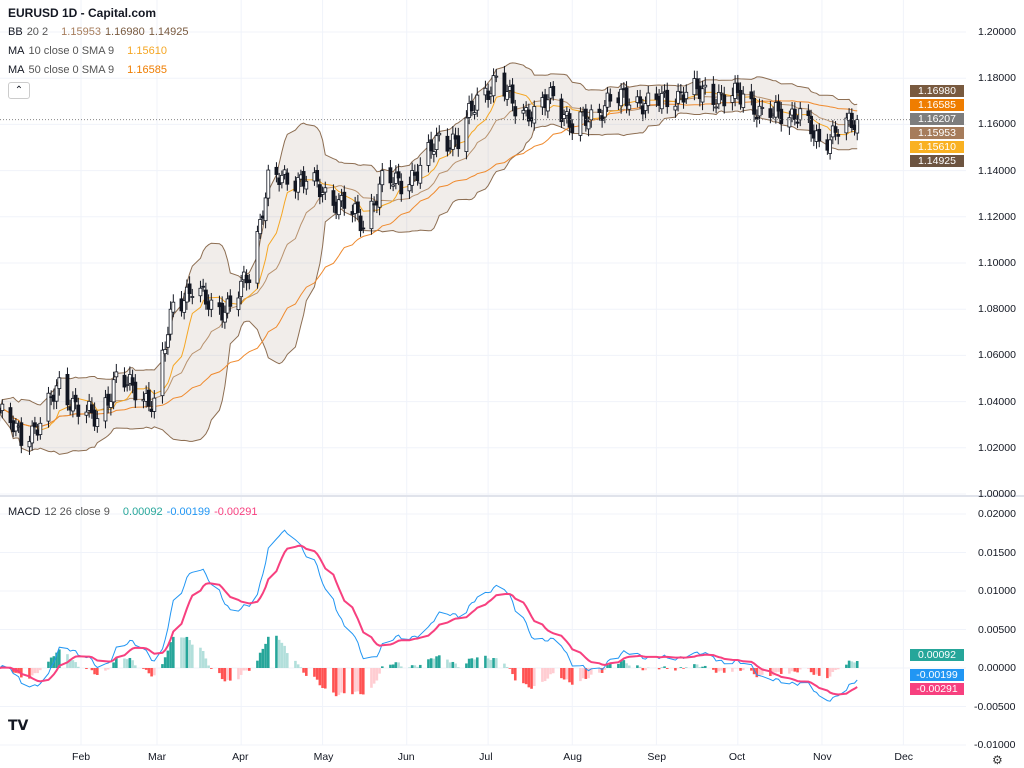 This screenshot has height=768, width=1024. What do you see at coordinates (18, 726) in the screenshot?
I see `tradingview-logo: TV` at bounding box center [18, 726].